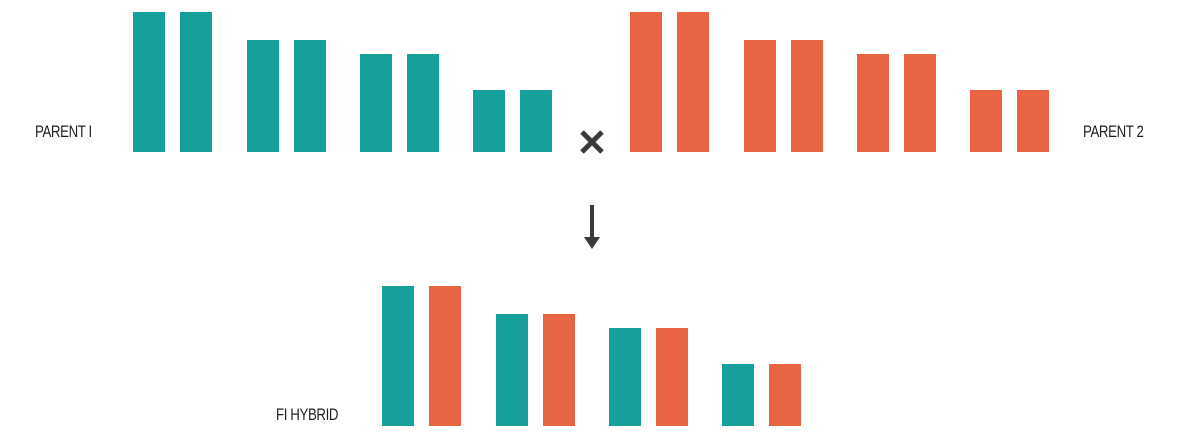 The image size is (1183, 434). Describe the element at coordinates (807, 96) in the screenshot. I see `parent2-chromosome-2-b` at that location.